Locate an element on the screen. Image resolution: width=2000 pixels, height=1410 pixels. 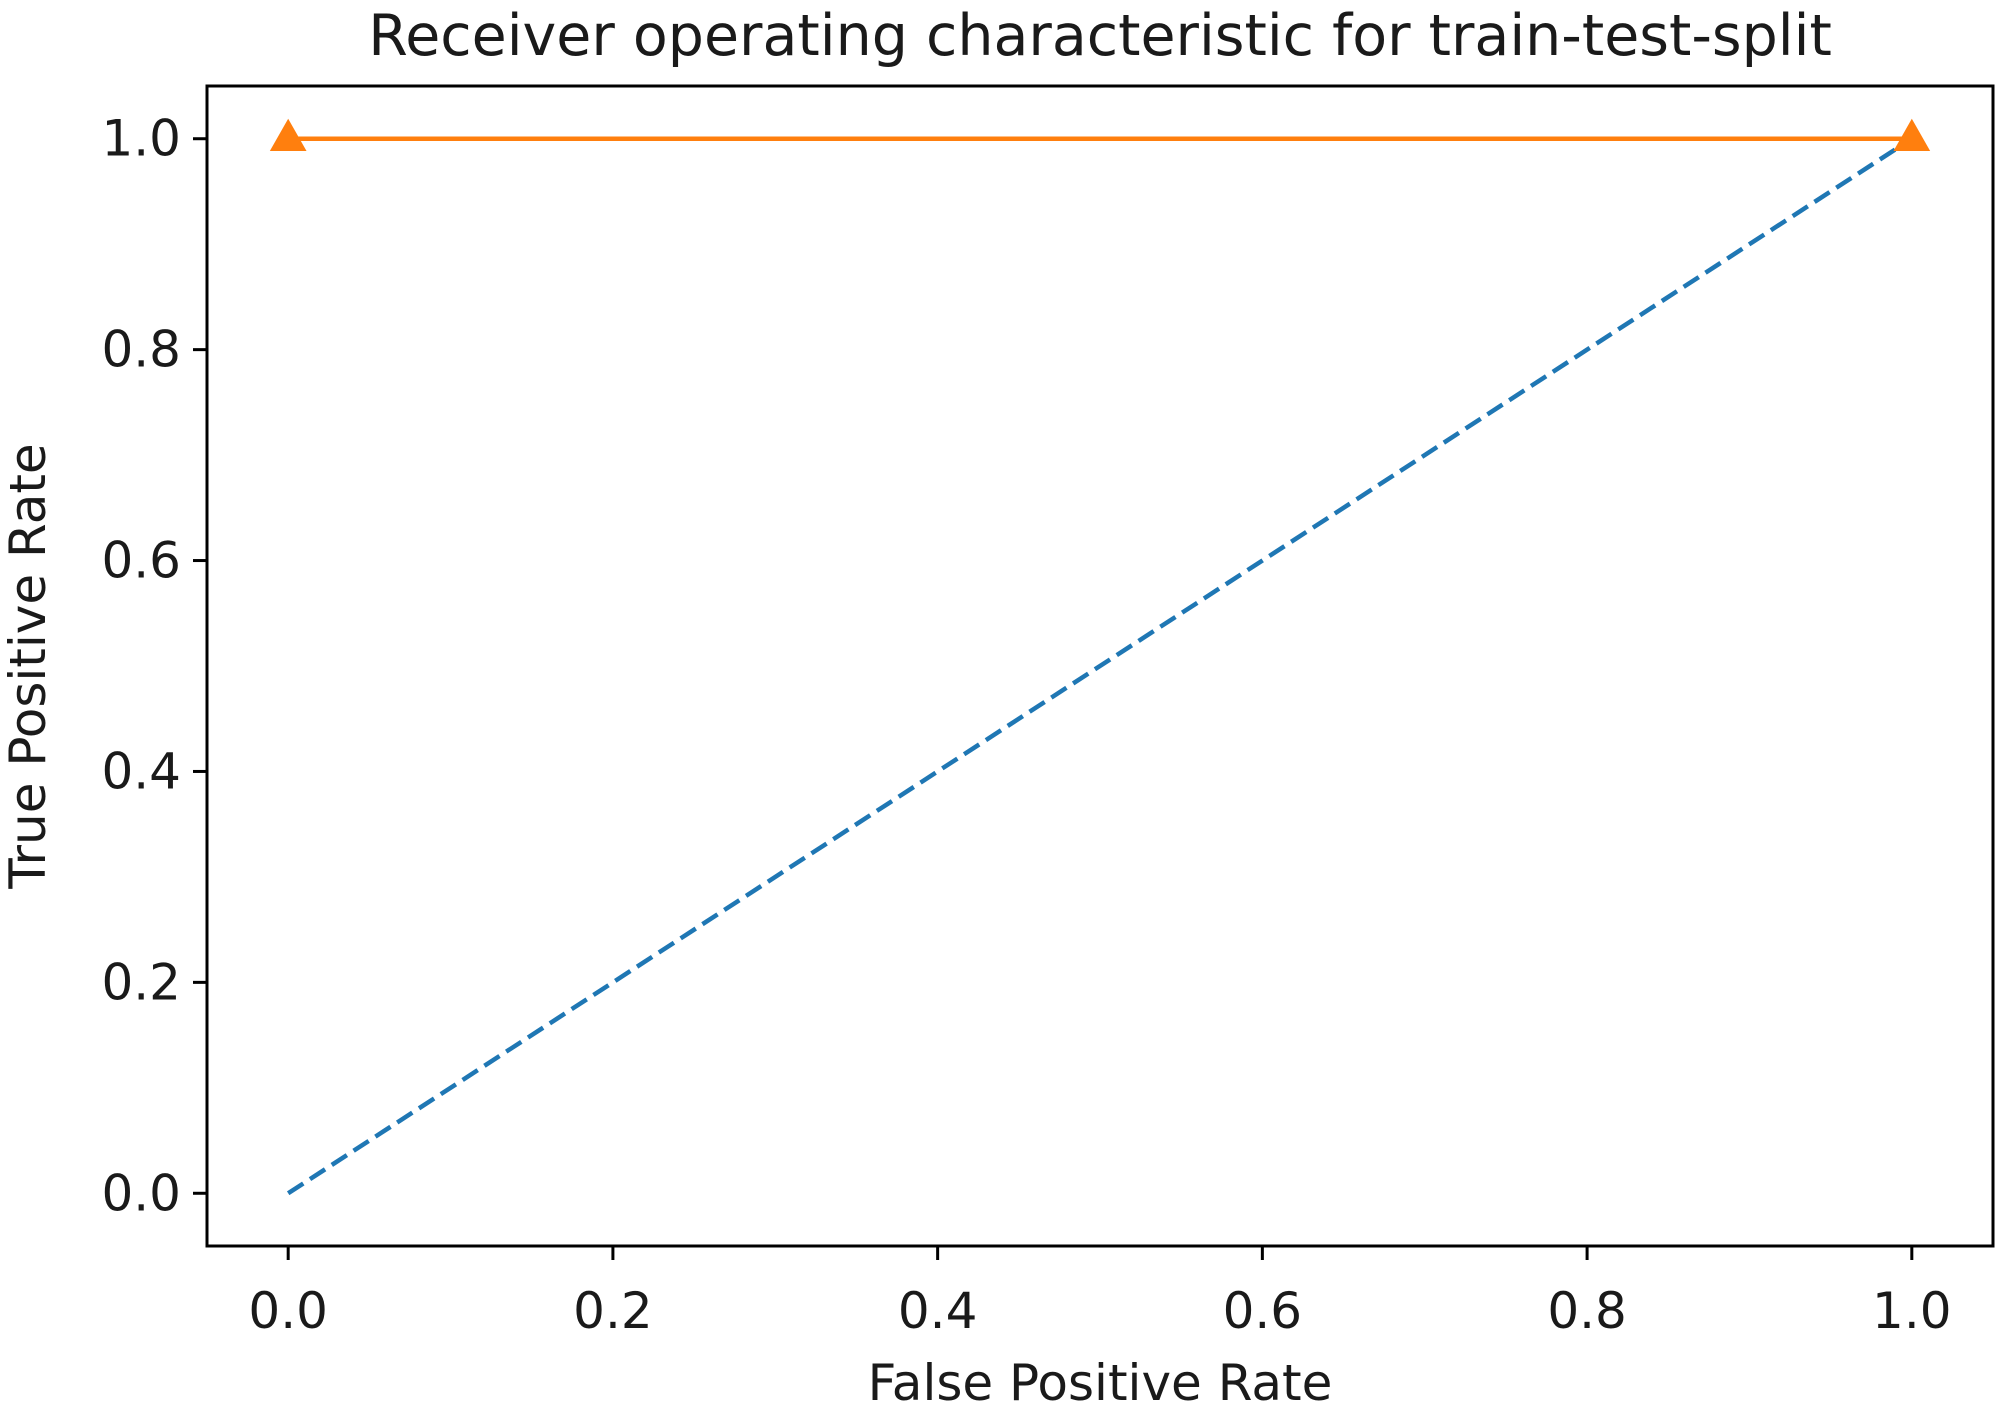
y-tick-label: 0.0 is located at coordinates (141, 1193).